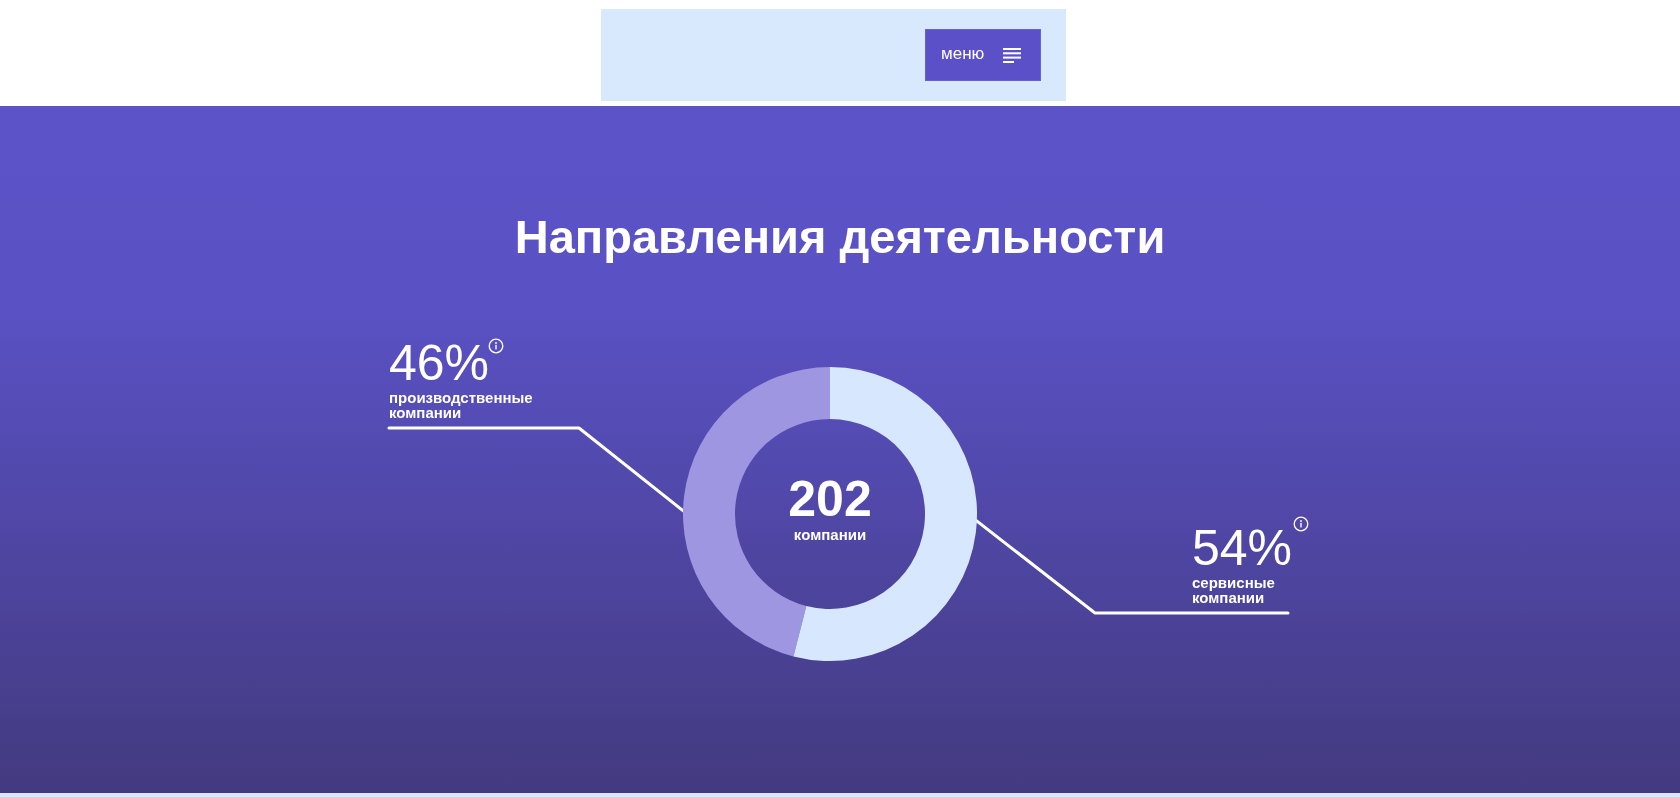 The height and width of the screenshot is (797, 1680). Describe the element at coordinates (439, 363) in the screenshot. I see `data-label: 46%` at that location.